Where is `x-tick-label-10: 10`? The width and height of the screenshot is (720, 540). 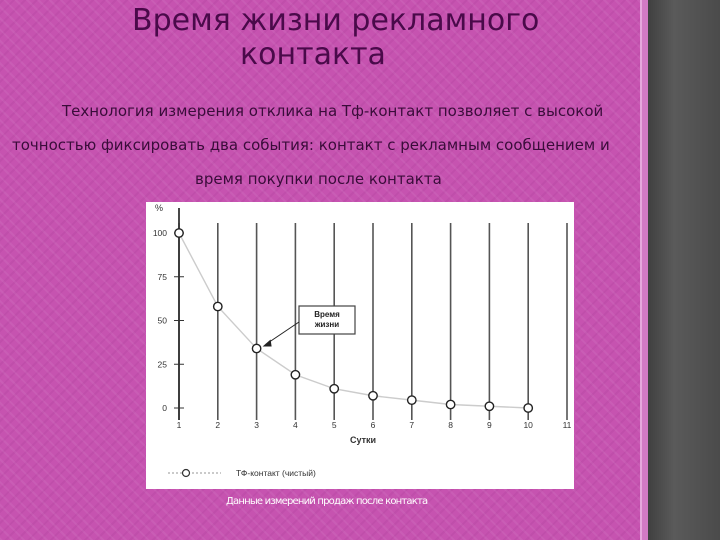 x-tick-label-10: 10 is located at coordinates (528, 425).